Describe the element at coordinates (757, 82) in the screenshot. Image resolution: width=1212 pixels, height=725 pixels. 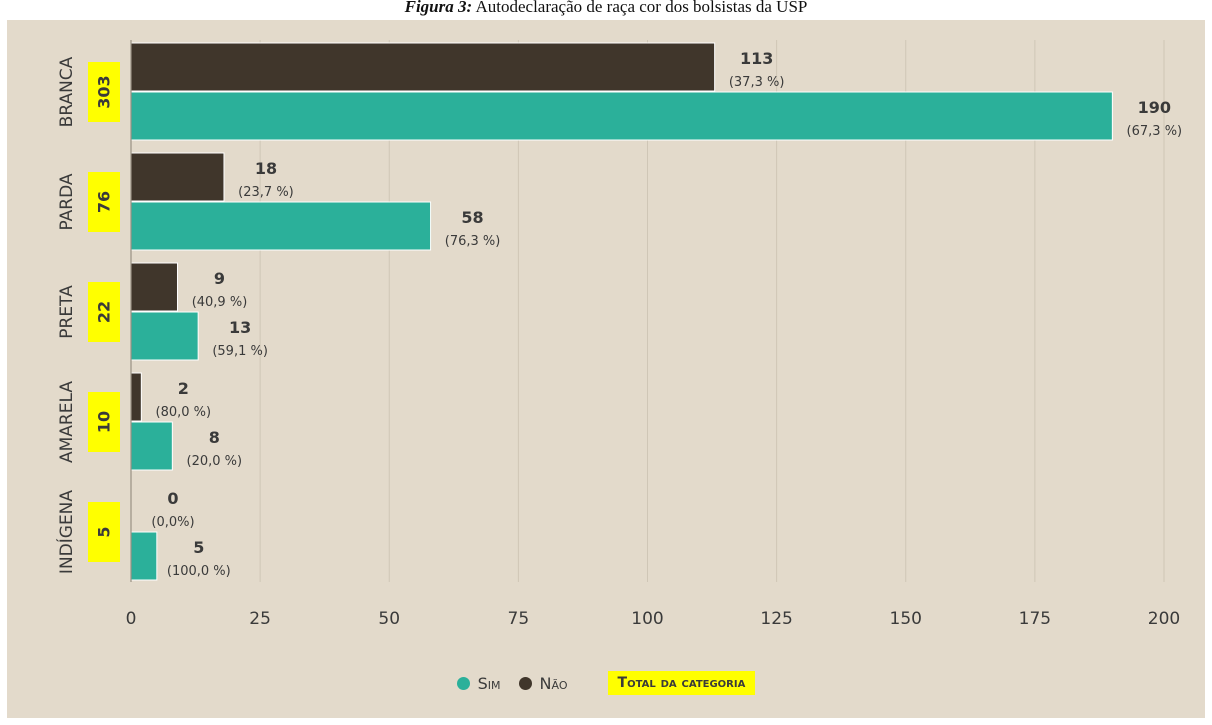
I see `percent-label-nao: (37,3 %)` at that location.